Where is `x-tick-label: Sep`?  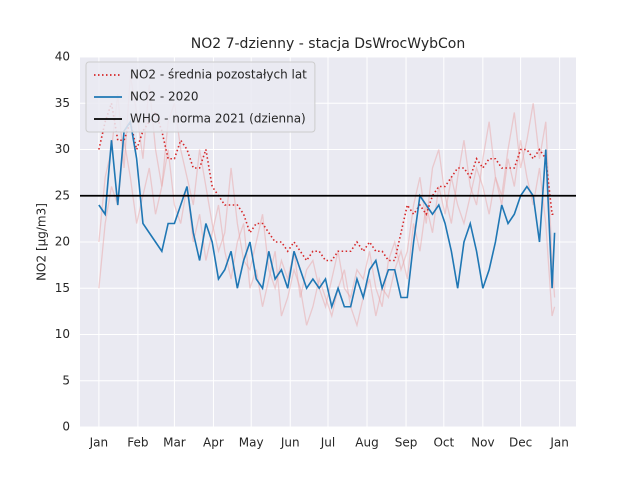 x-tick-label: Sep is located at coordinates (406, 443).